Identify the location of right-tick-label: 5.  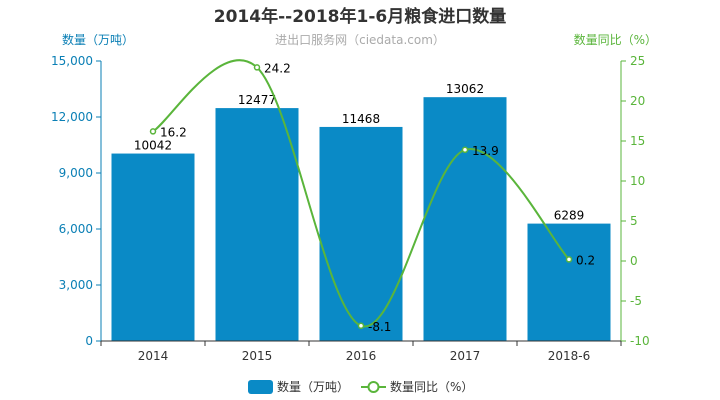
(634, 221).